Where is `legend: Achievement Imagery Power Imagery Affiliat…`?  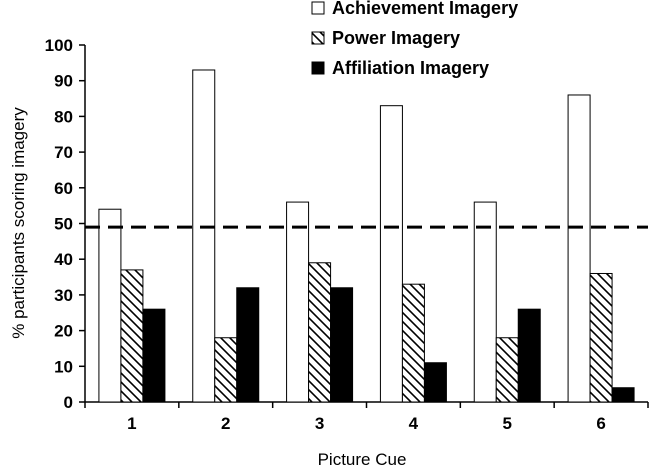
legend: Achievement Imagery Power Imagery Affiliat… is located at coordinates (414, 39).